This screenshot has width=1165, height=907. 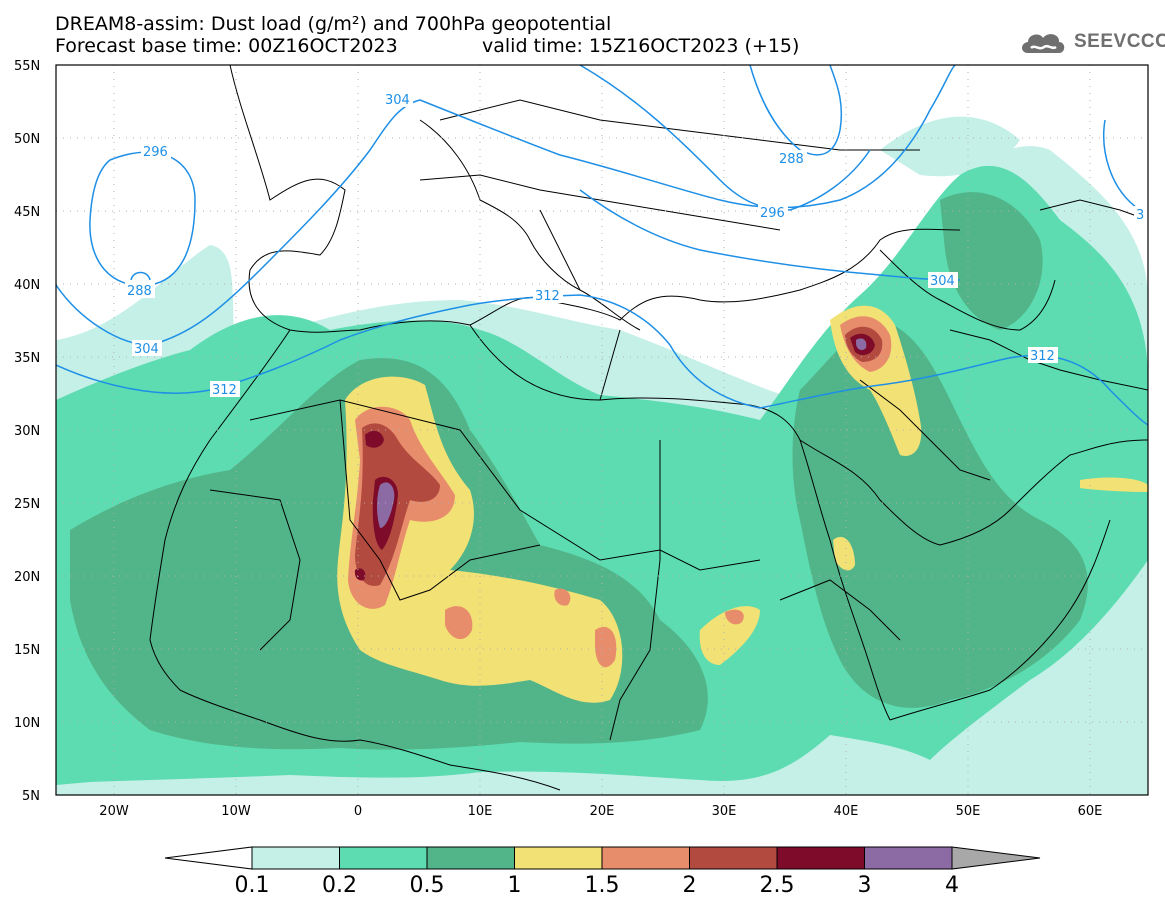 I want to click on lat-label: 25N, so click(x=27, y=504).